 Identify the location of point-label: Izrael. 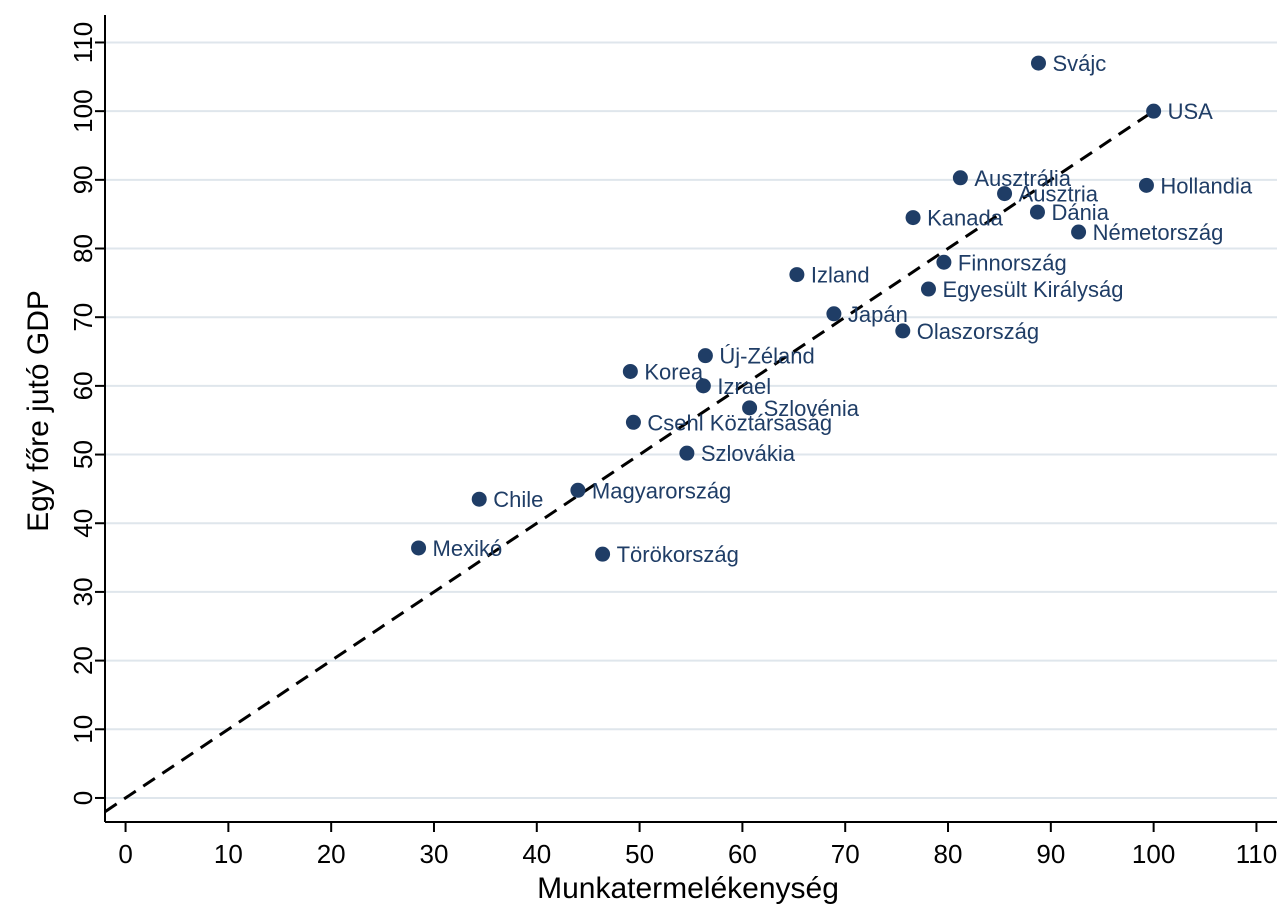
(744, 386).